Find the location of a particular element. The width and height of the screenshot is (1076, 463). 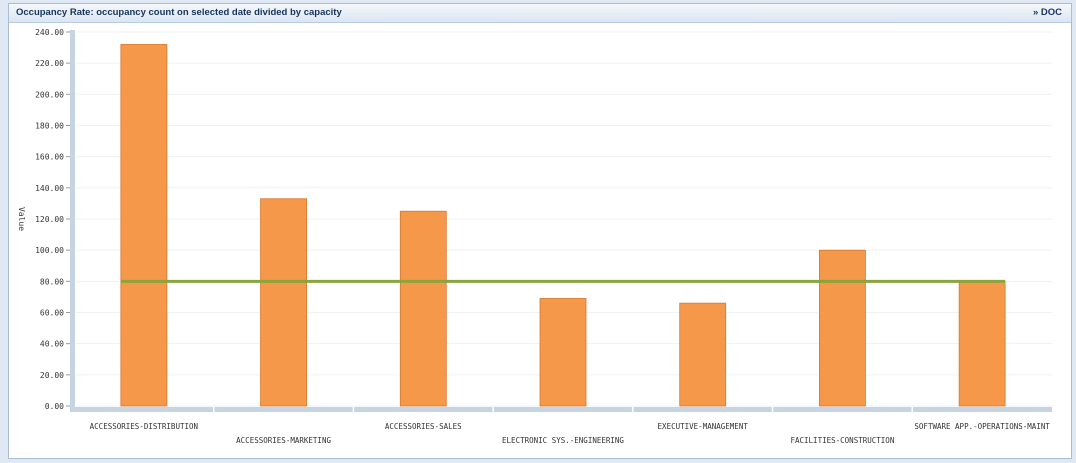

x-tick-label: SOFTWARE APP.-OPERATIONS-MAINT is located at coordinates (982, 426).